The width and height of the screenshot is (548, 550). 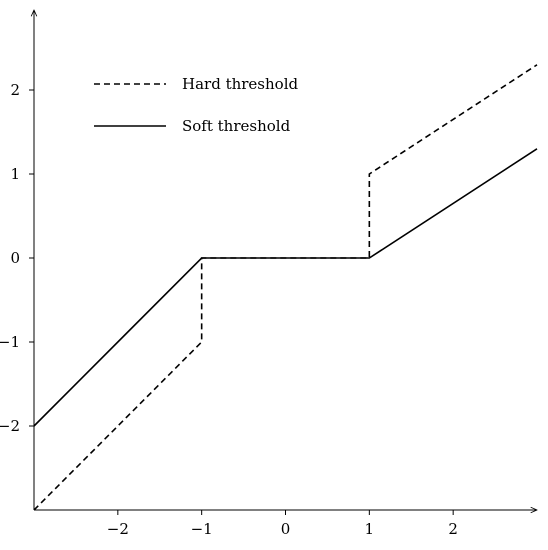 What do you see at coordinates (236, 126) in the screenshot?
I see `legend-label: Soft threshold` at bounding box center [236, 126].